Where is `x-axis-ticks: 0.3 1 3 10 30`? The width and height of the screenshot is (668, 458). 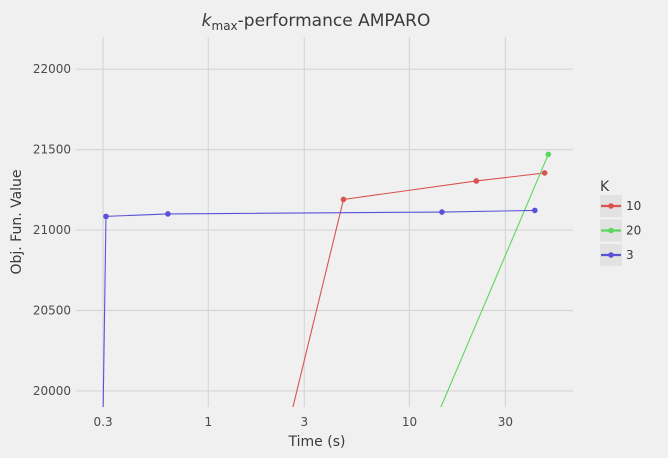 x-axis-ticks: 0.3 1 3 10 30 is located at coordinates (304, 422).